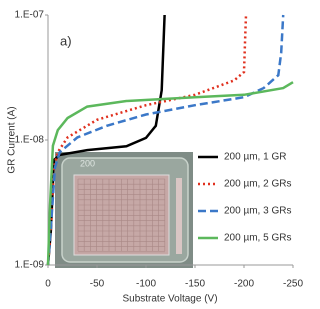 This screenshot has width=320, height=309. Describe the element at coordinates (257, 238) in the screenshot. I see `legend-label: 200 µm, 5 GRs` at that location.